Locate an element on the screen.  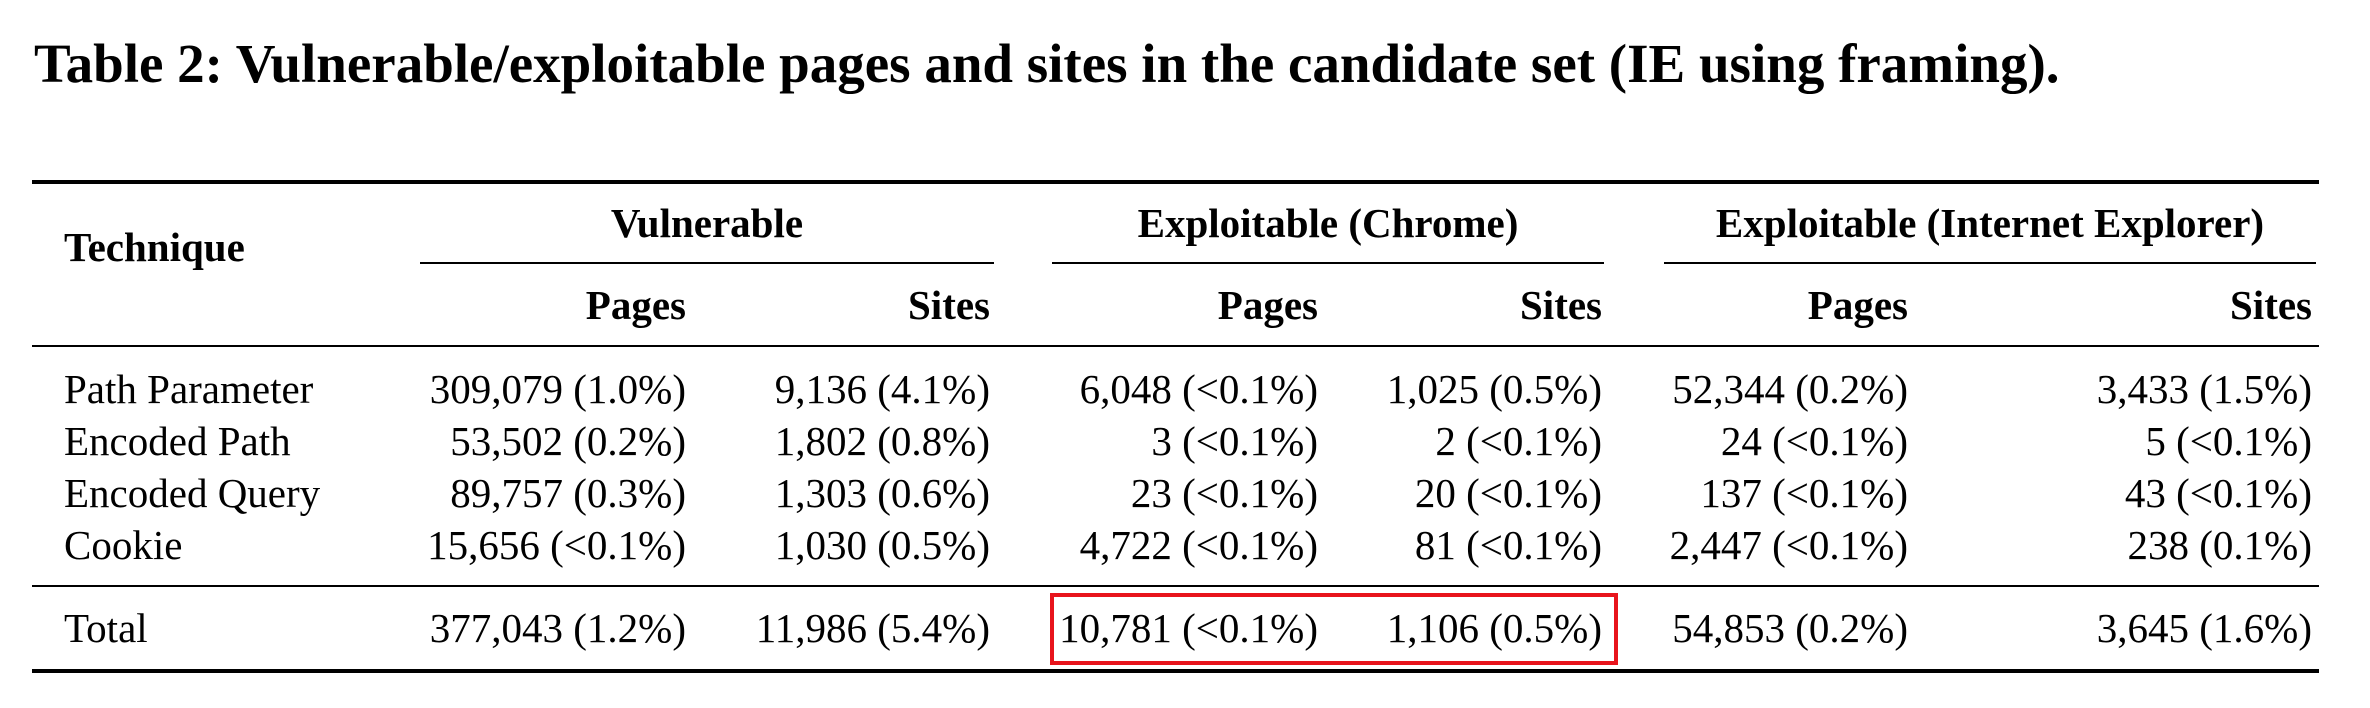
highlight-box-chrome-total is located at coordinates (1334, 629).